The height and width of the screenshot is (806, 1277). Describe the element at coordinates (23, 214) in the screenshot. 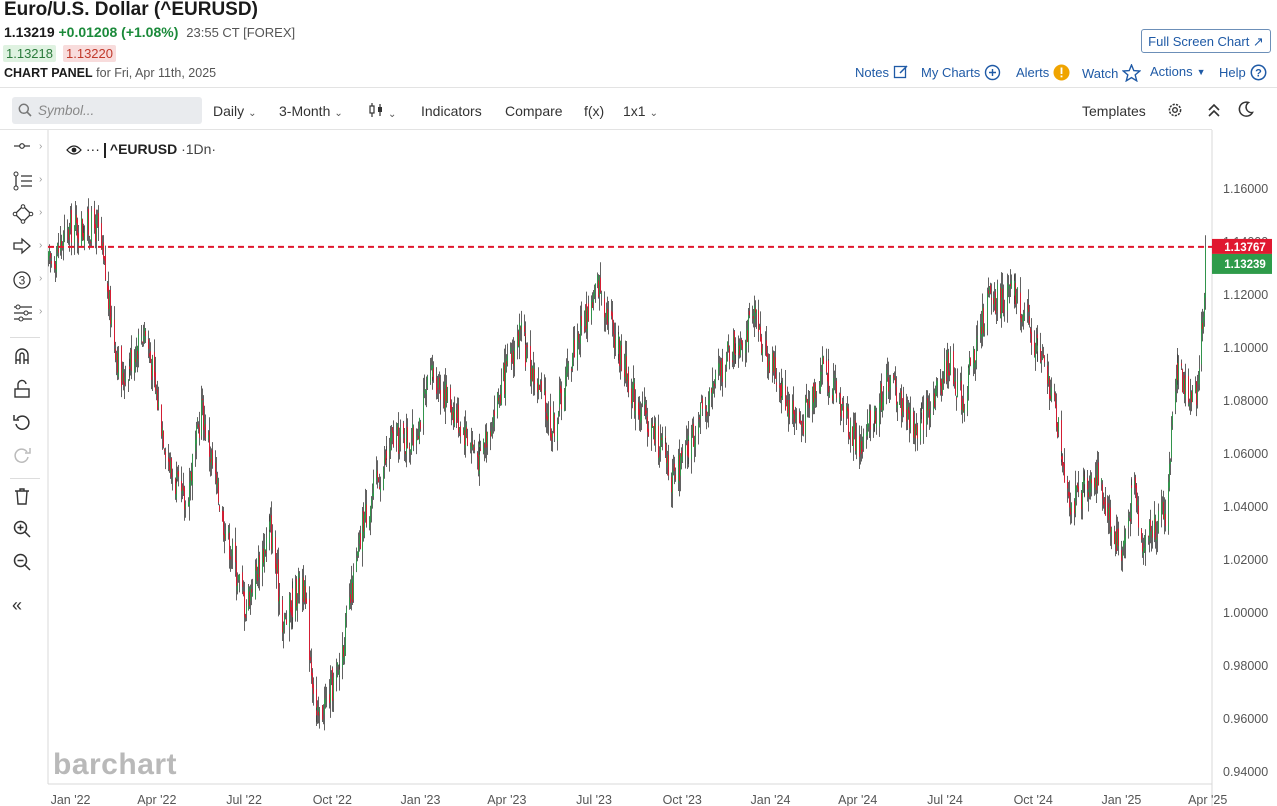

I see `polygon-icon` at that location.